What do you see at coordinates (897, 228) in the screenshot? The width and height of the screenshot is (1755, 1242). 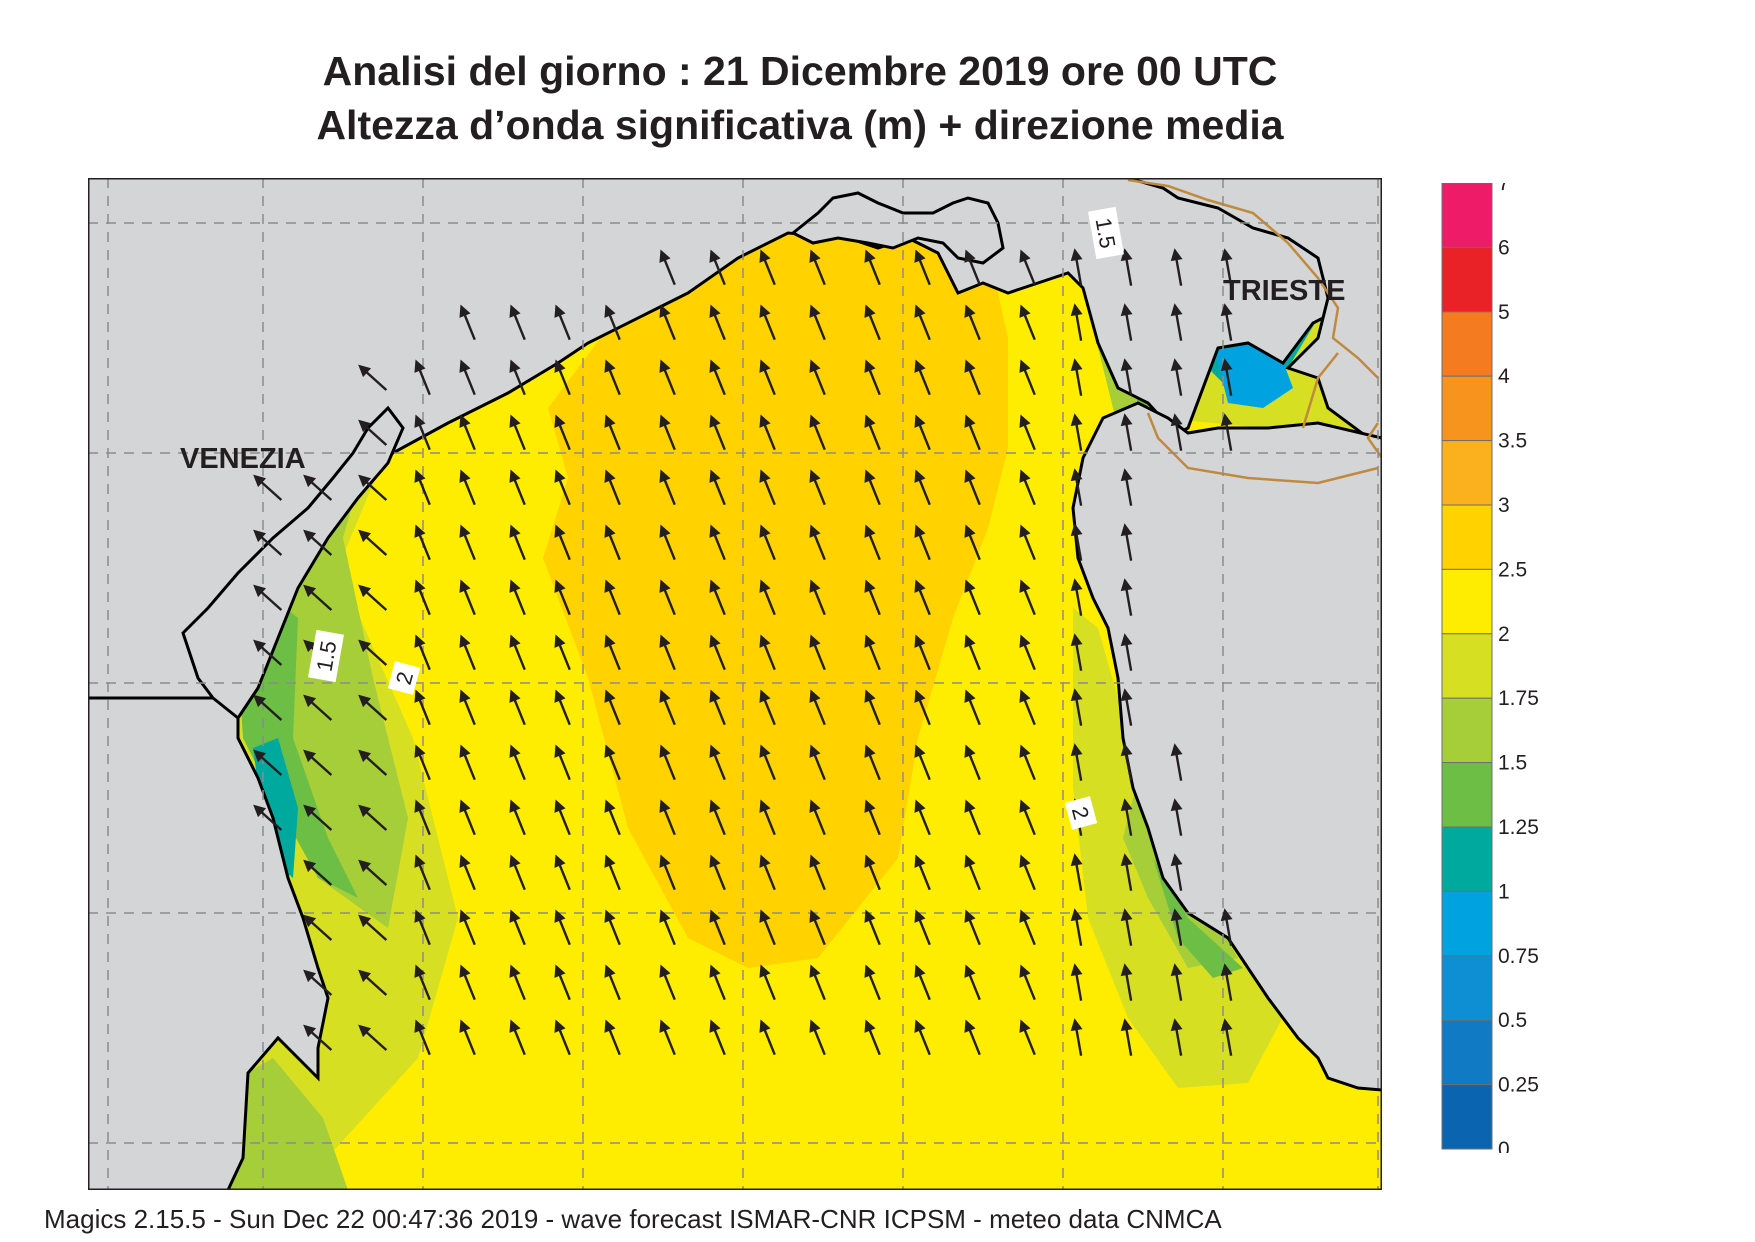 I see `grado-lagoon-land` at bounding box center [897, 228].